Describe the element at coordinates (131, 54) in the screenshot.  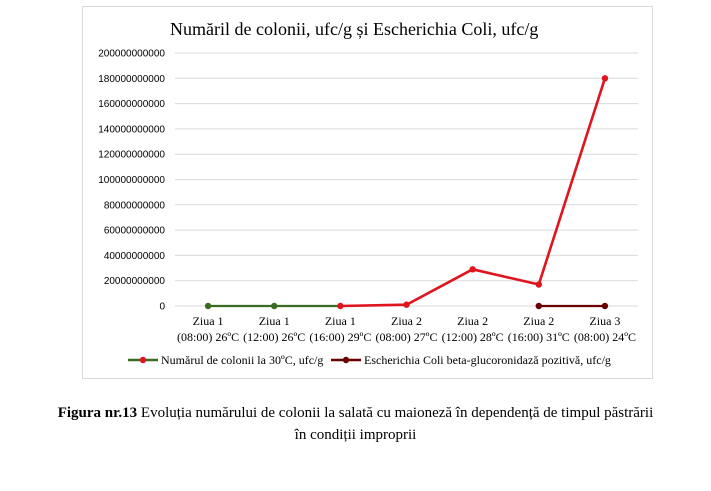
I see `y-tick-label: 200000000000` at that location.